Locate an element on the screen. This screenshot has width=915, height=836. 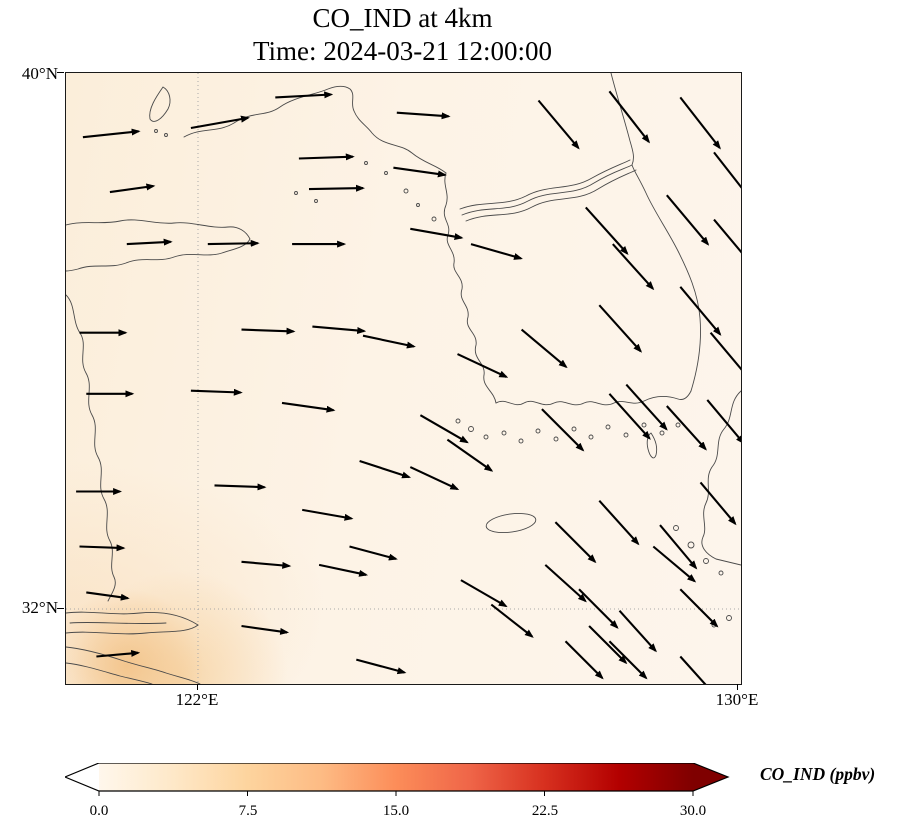
colorbar-body is located at coordinates (396, 777).